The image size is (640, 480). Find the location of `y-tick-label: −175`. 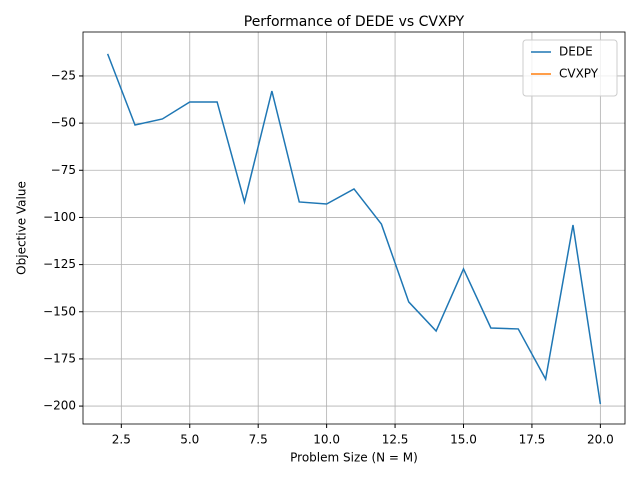

y-tick-label: −175 is located at coordinates (59, 358).